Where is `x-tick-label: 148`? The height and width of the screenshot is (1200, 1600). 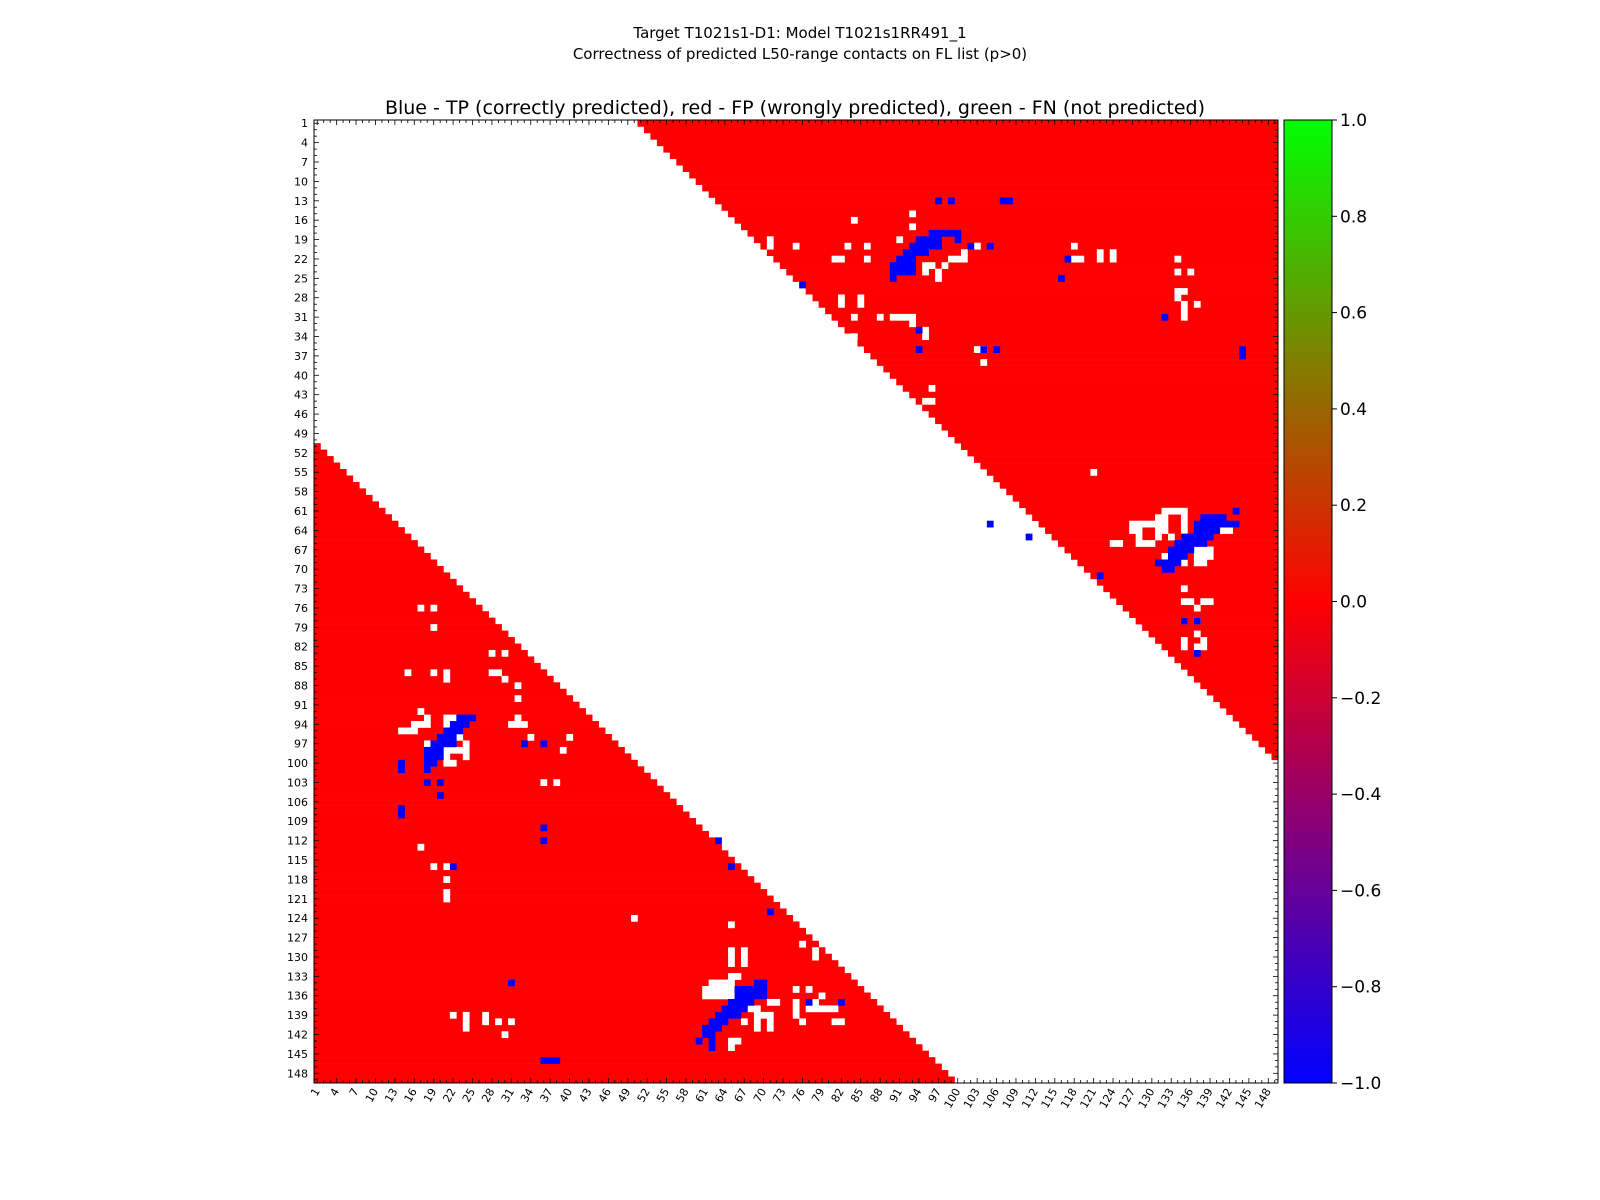
x-tick-label: 148 is located at coordinates (1263, 1098).